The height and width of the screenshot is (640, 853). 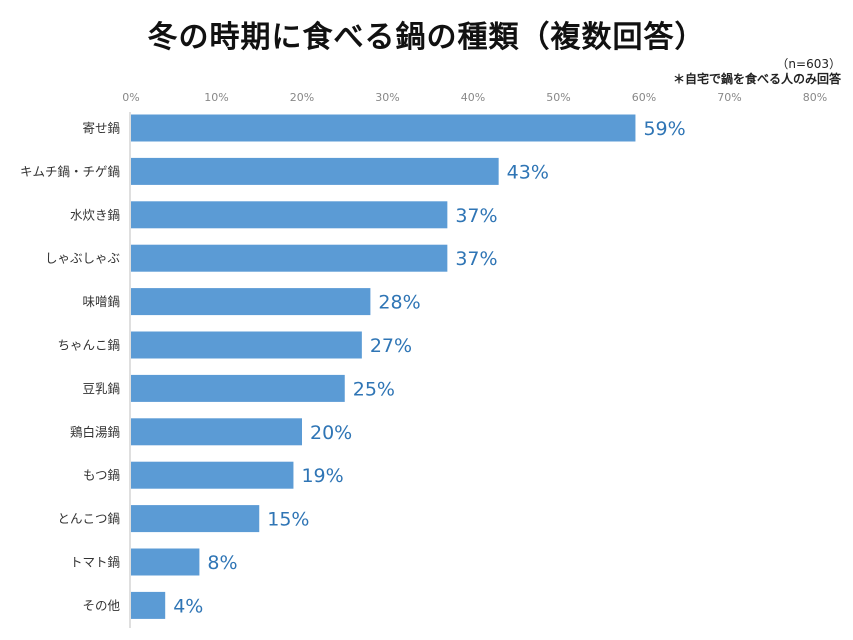 I want to click on category-label: 寄せ鍋, so click(x=101, y=128).